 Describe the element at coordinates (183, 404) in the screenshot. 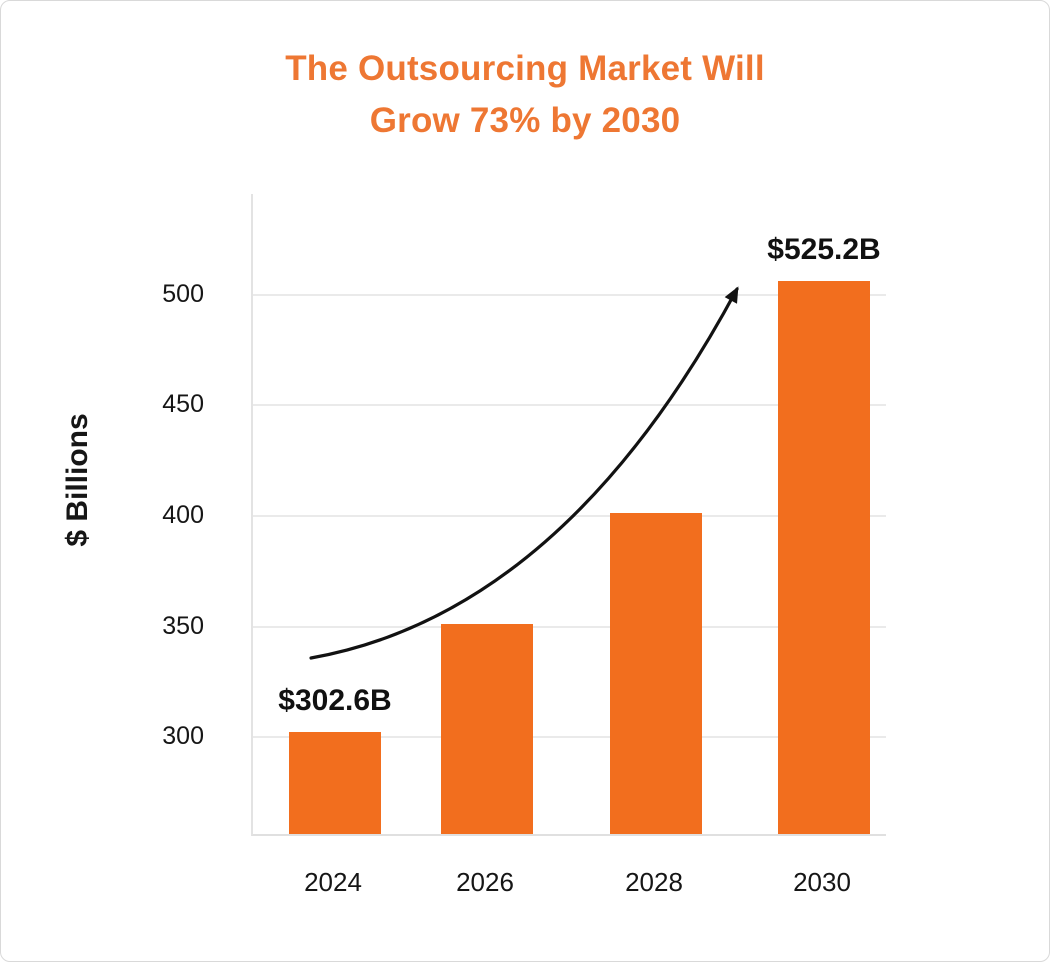

I see `y-tick-label-450: 450` at that location.